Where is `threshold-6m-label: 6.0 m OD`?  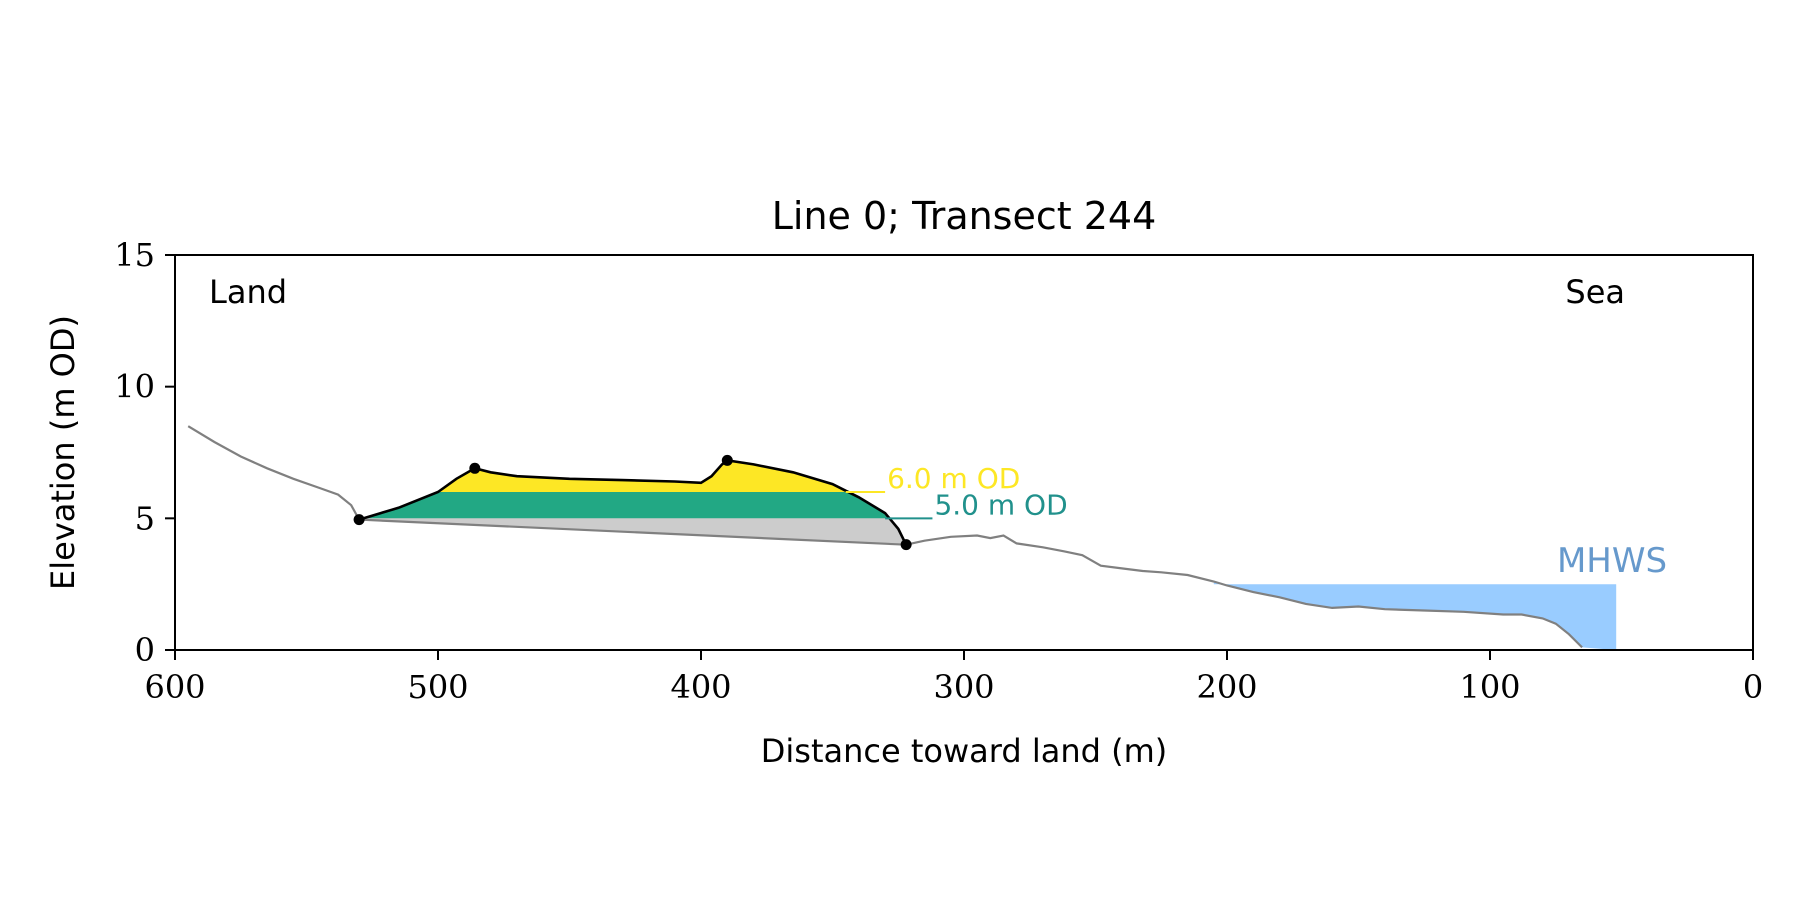 threshold-6m-label: 6.0 m OD is located at coordinates (953, 478).